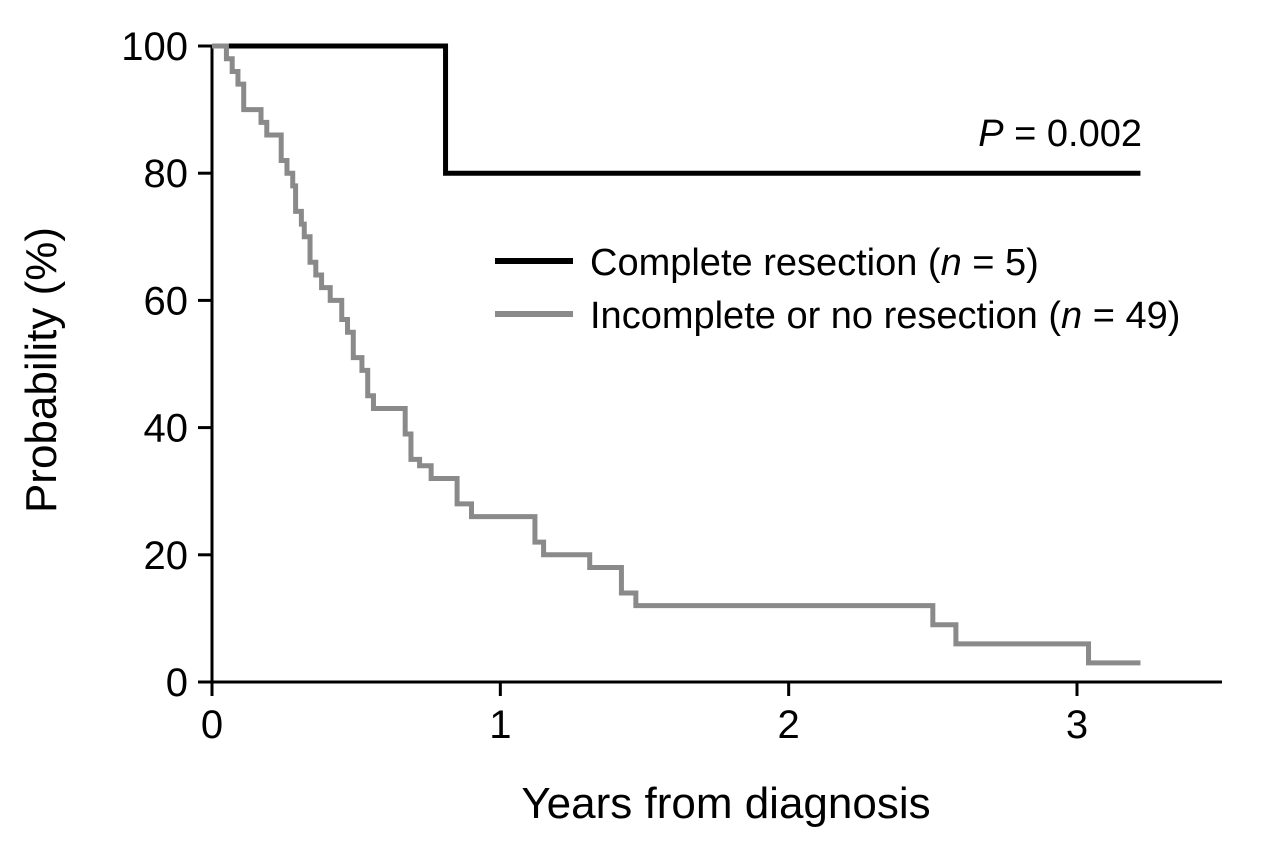 The height and width of the screenshot is (857, 1272). What do you see at coordinates (765, 263) in the screenshot?
I see `legend-complete-prefix: Complete resection (` at bounding box center [765, 263].